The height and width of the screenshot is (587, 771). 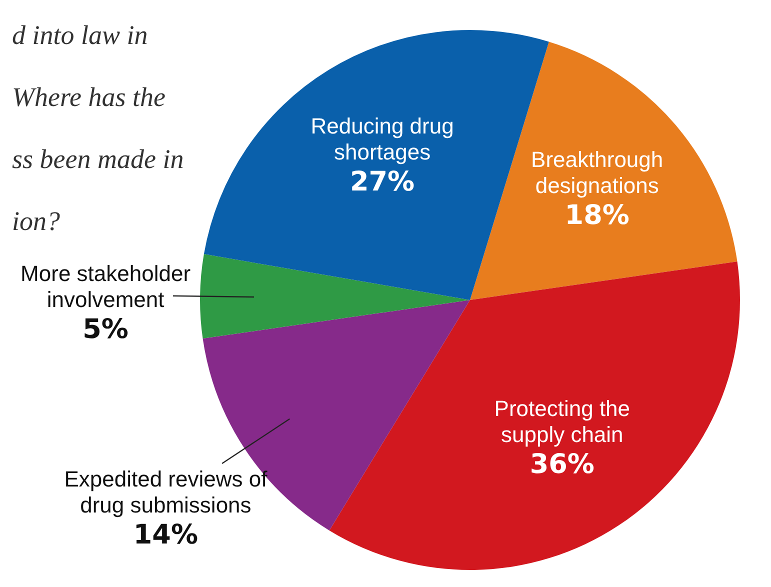 I want to click on data-label: 36%, so click(x=562, y=464).